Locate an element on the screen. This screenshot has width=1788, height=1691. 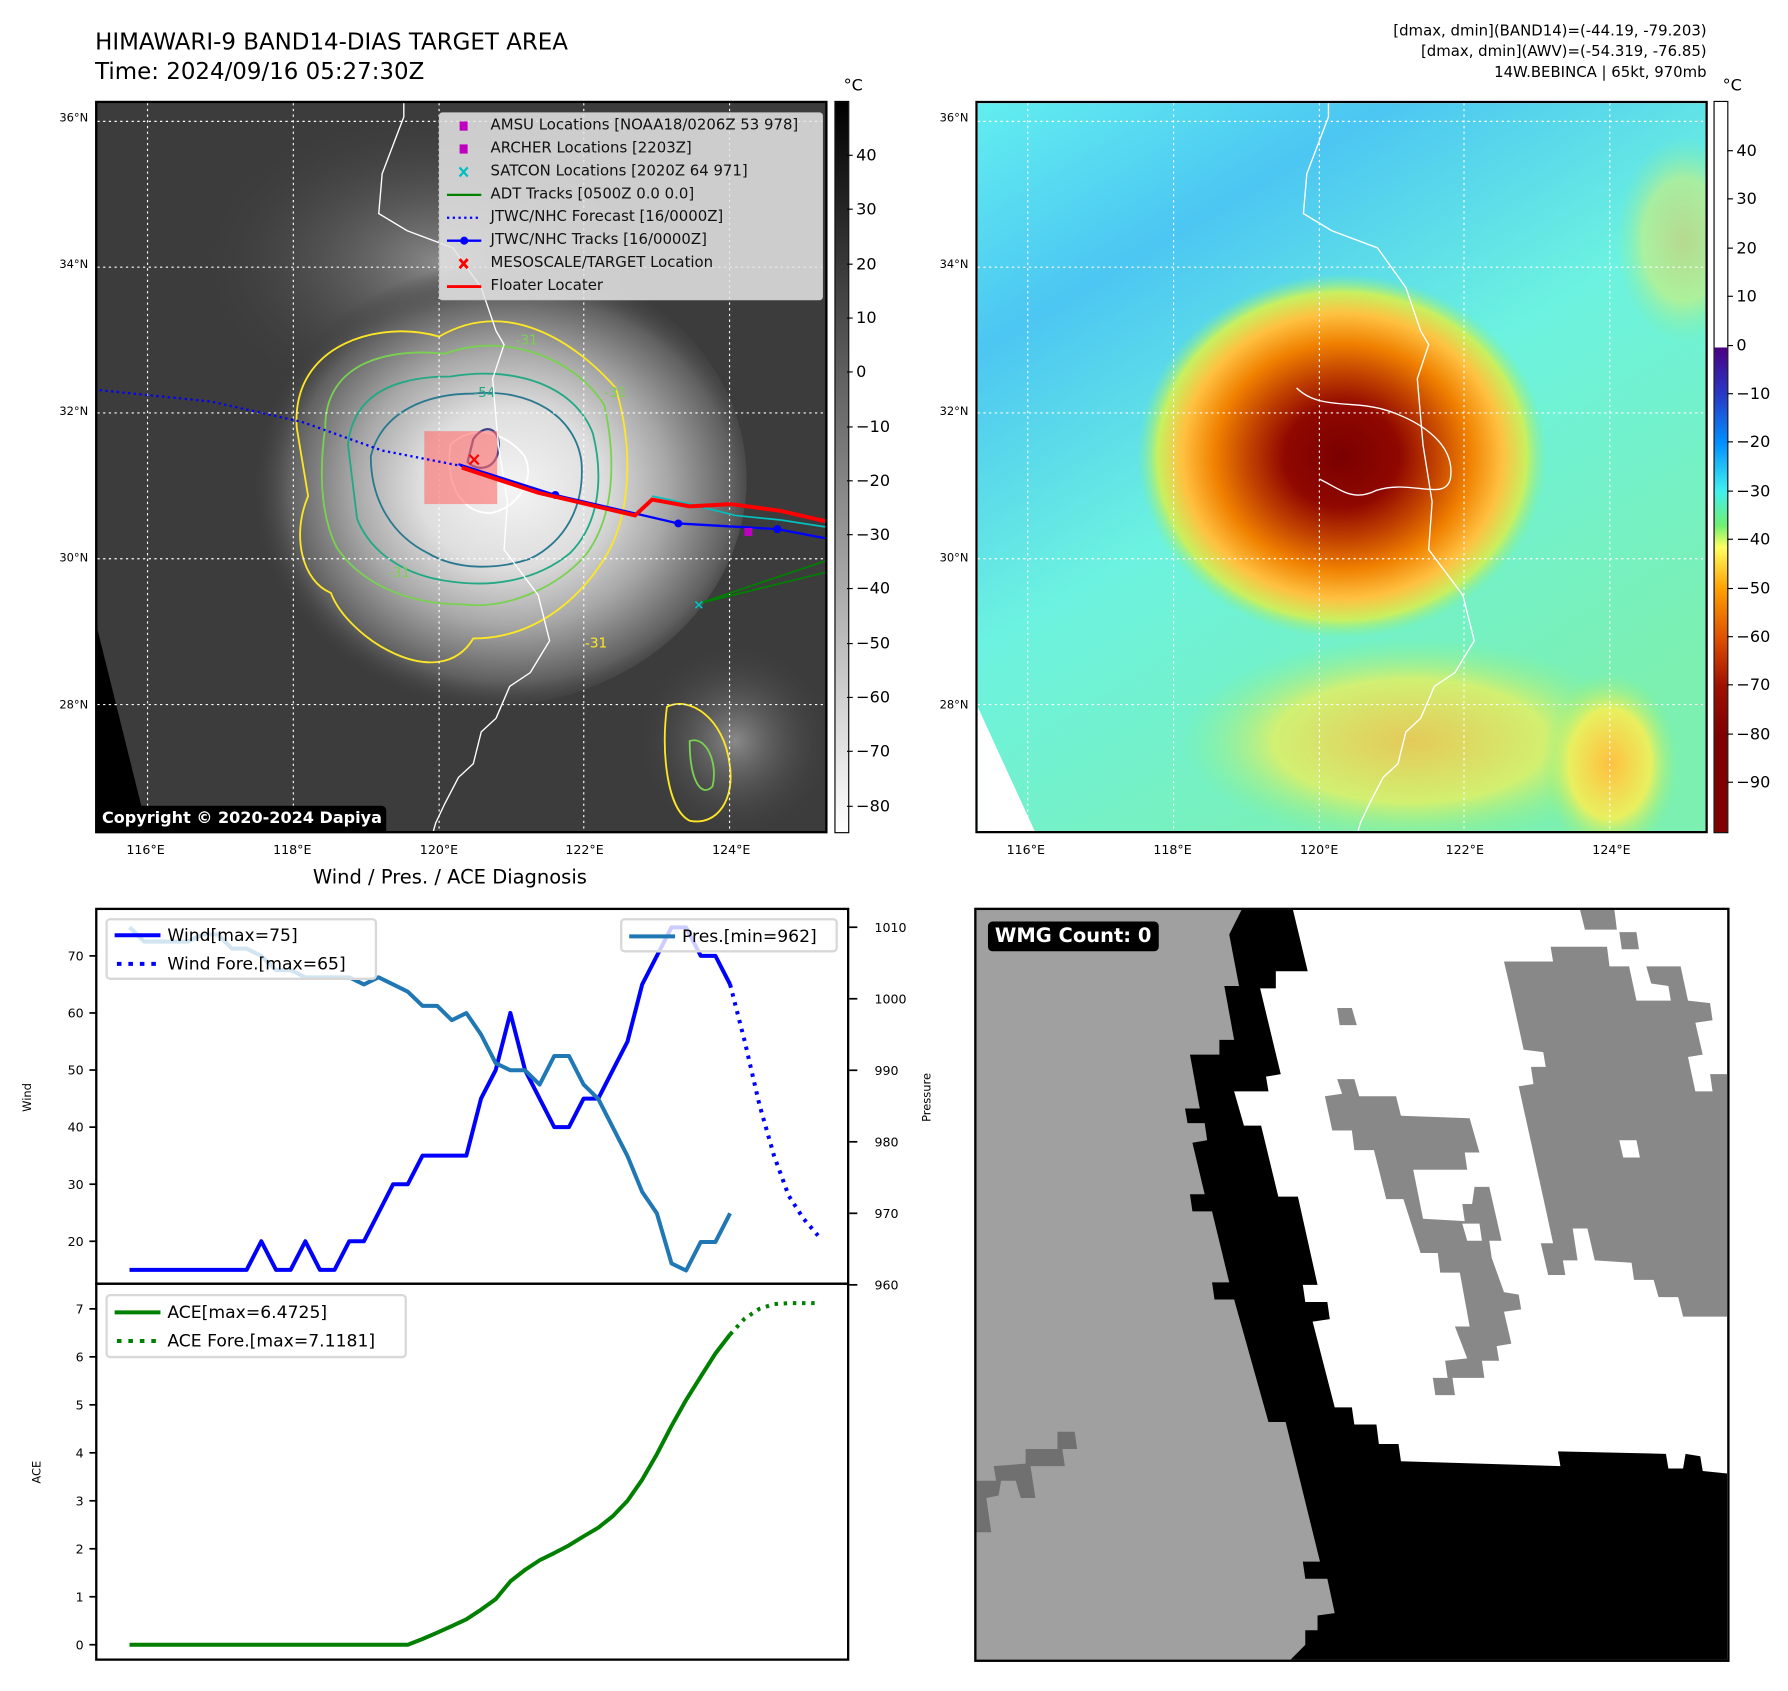
colorbar-tick-label: −70 is located at coordinates (1749, 686).